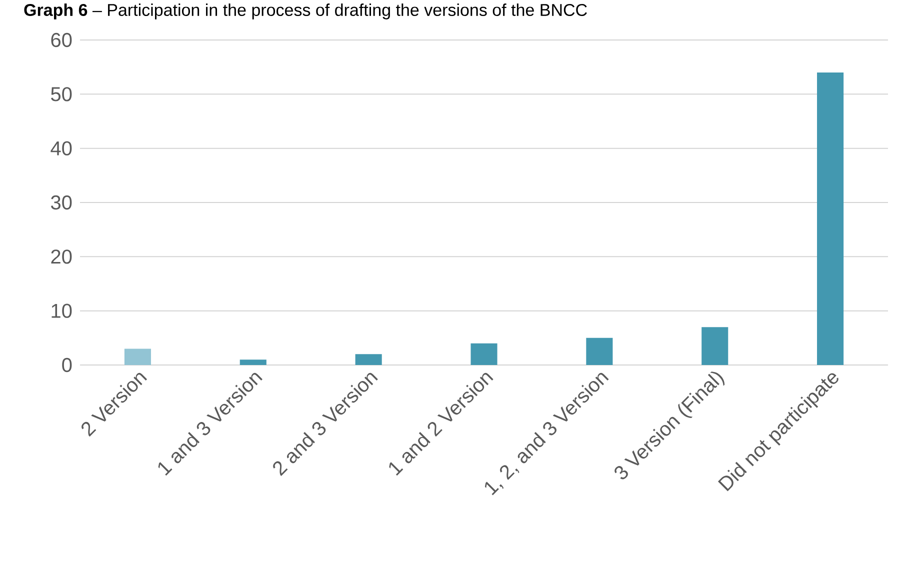  What do you see at coordinates (62, 311) in the screenshot?
I see `y-tick-label: 10` at bounding box center [62, 311].